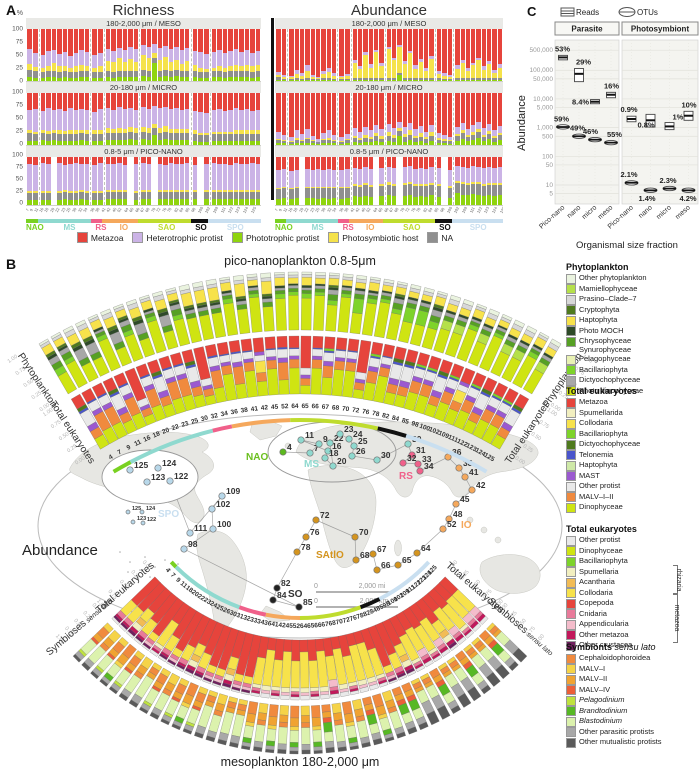 This screenshot has height=772, width=700. I want to click on station-number: 67, so click(382, 549).